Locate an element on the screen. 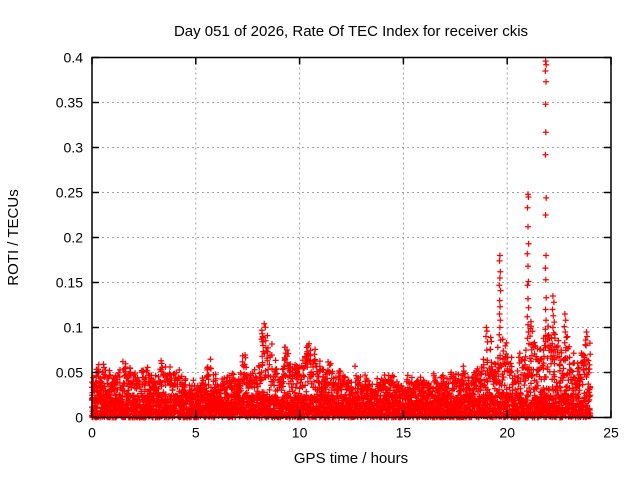 The image size is (640, 480). y-tick-label: 0.4 is located at coordinates (74, 58).